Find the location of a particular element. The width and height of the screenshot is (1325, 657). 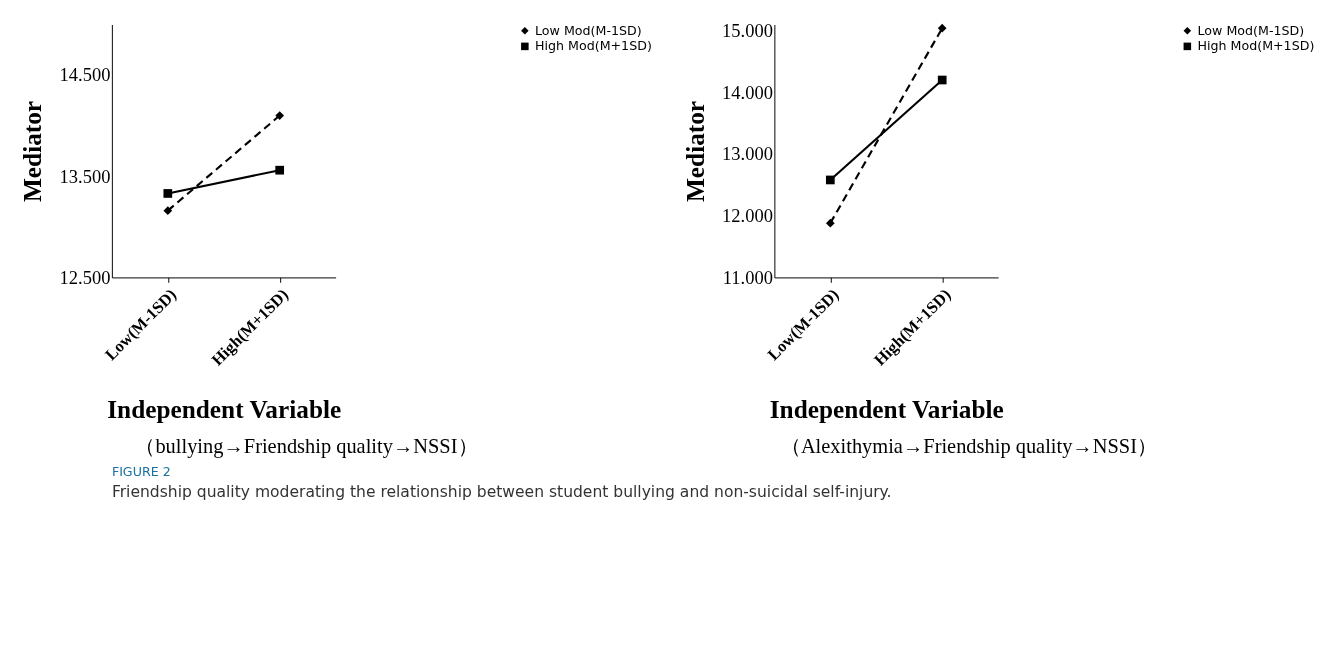

y-tick-label: 13.500 is located at coordinates (85, 176).